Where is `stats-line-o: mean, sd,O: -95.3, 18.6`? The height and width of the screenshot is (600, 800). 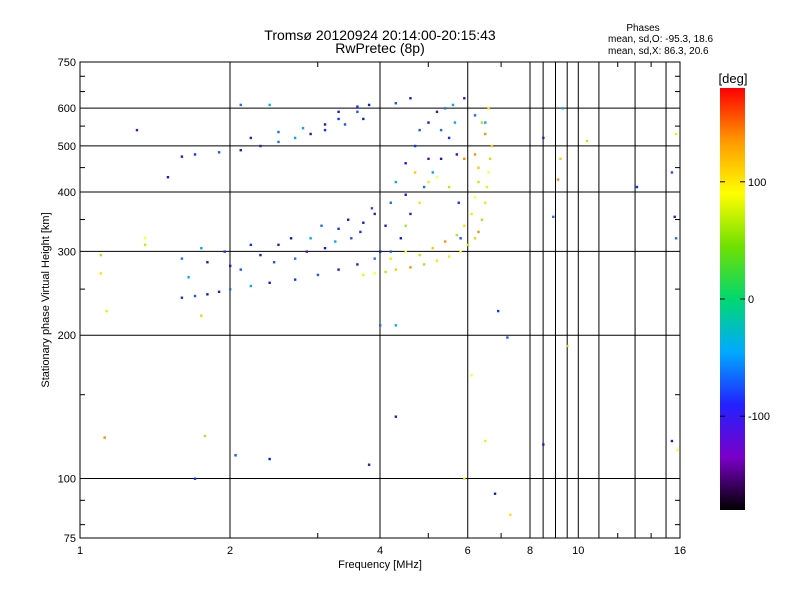 stats-line-o: mean, sd,O: -95.3, 18.6 is located at coordinates (660, 39).